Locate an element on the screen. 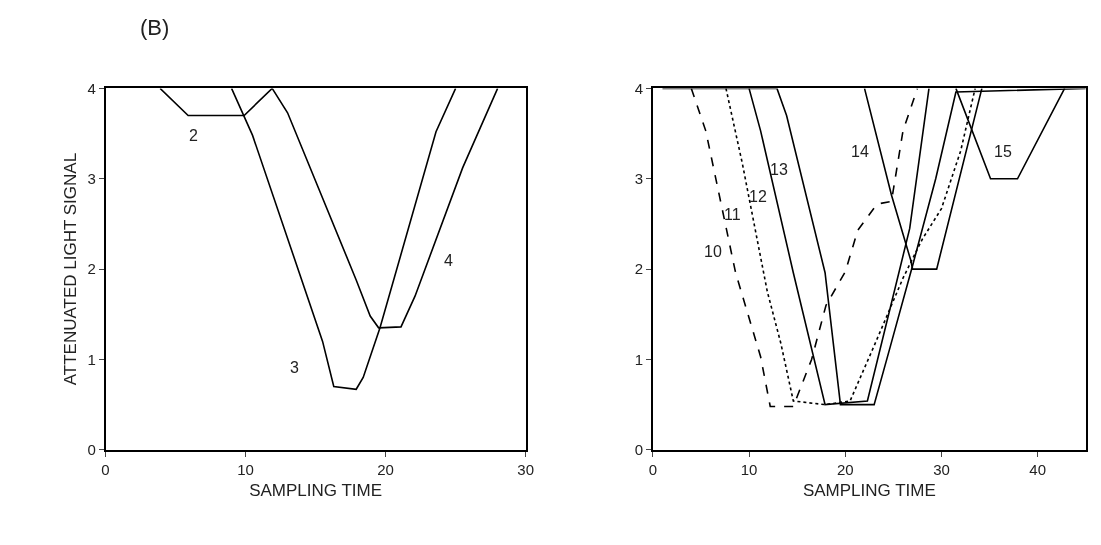 The image size is (1101, 545). annotation: 10 is located at coordinates (713, 251).